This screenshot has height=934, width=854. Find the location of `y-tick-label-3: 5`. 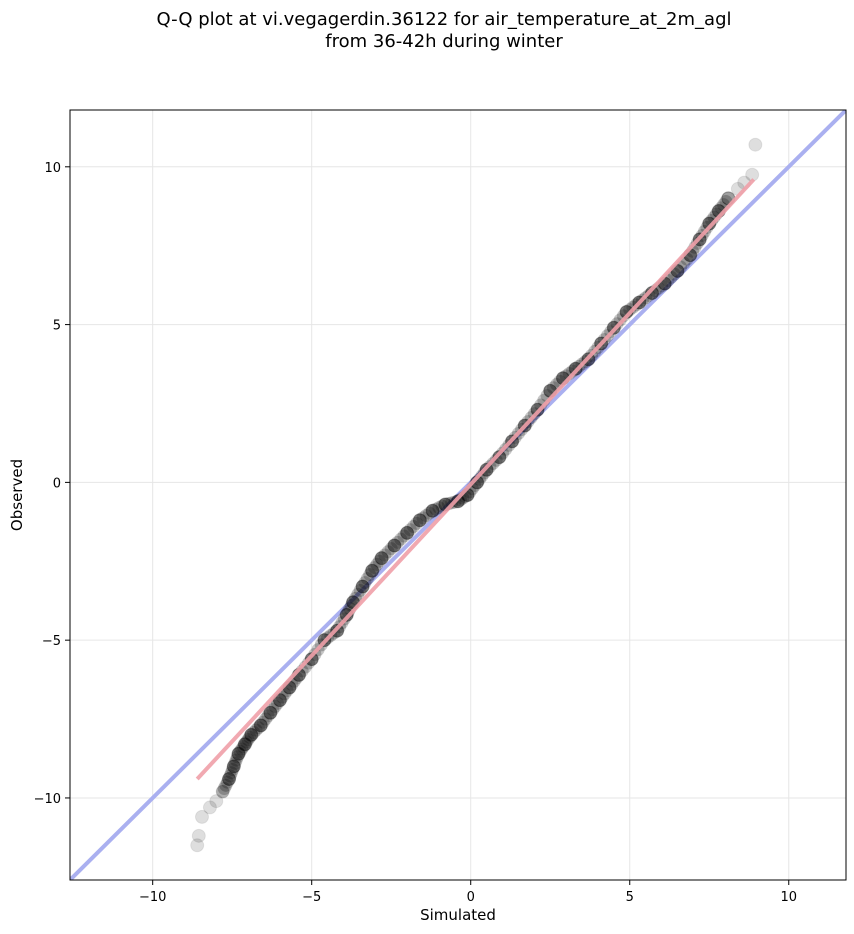

y-tick-label-3: 5 is located at coordinates (57, 326).